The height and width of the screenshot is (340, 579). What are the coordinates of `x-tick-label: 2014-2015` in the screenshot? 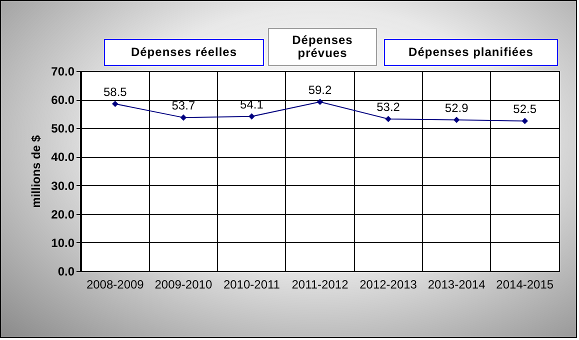 It's located at (525, 285).